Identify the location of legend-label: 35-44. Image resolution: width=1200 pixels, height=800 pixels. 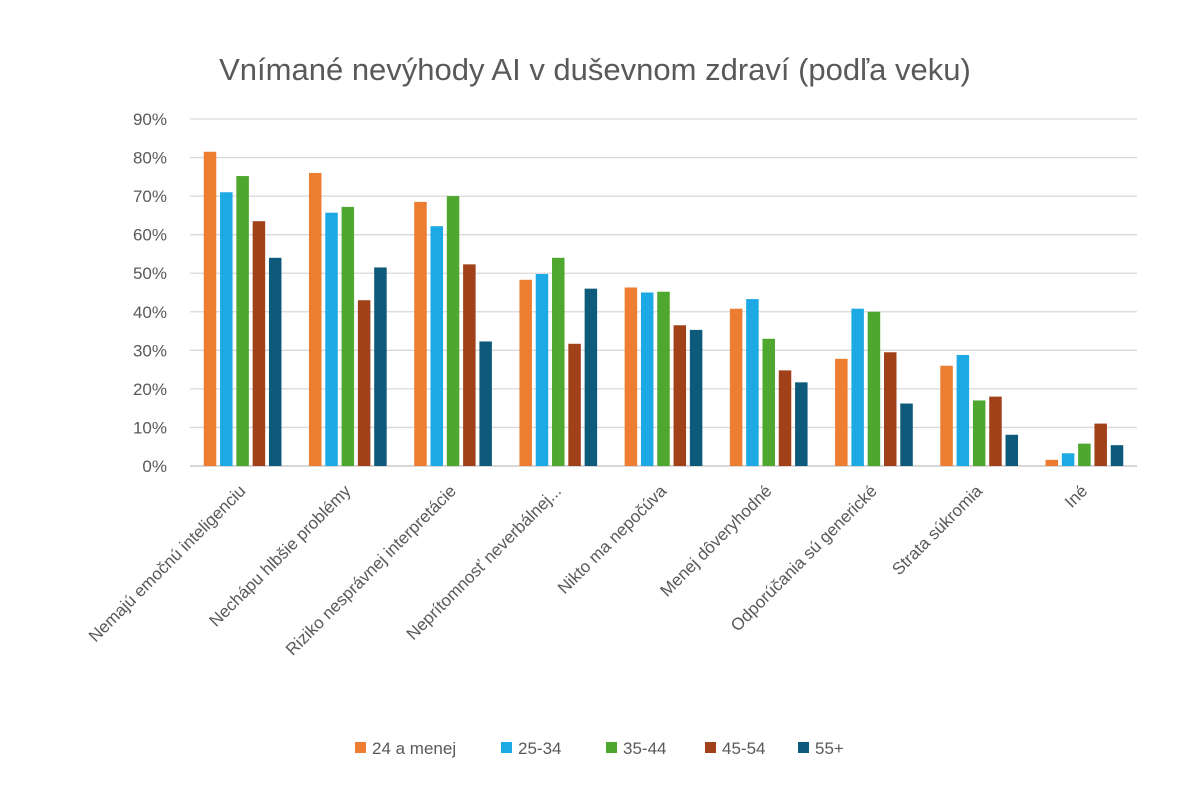
(644, 748).